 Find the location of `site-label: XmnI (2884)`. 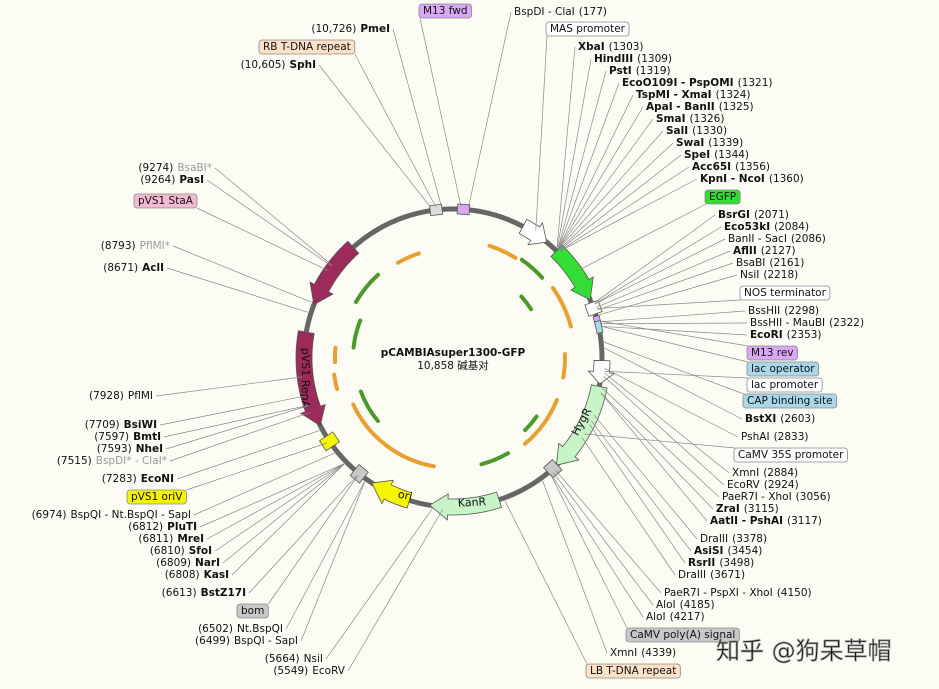

site-label: XmnI (2884) is located at coordinates (765, 473).